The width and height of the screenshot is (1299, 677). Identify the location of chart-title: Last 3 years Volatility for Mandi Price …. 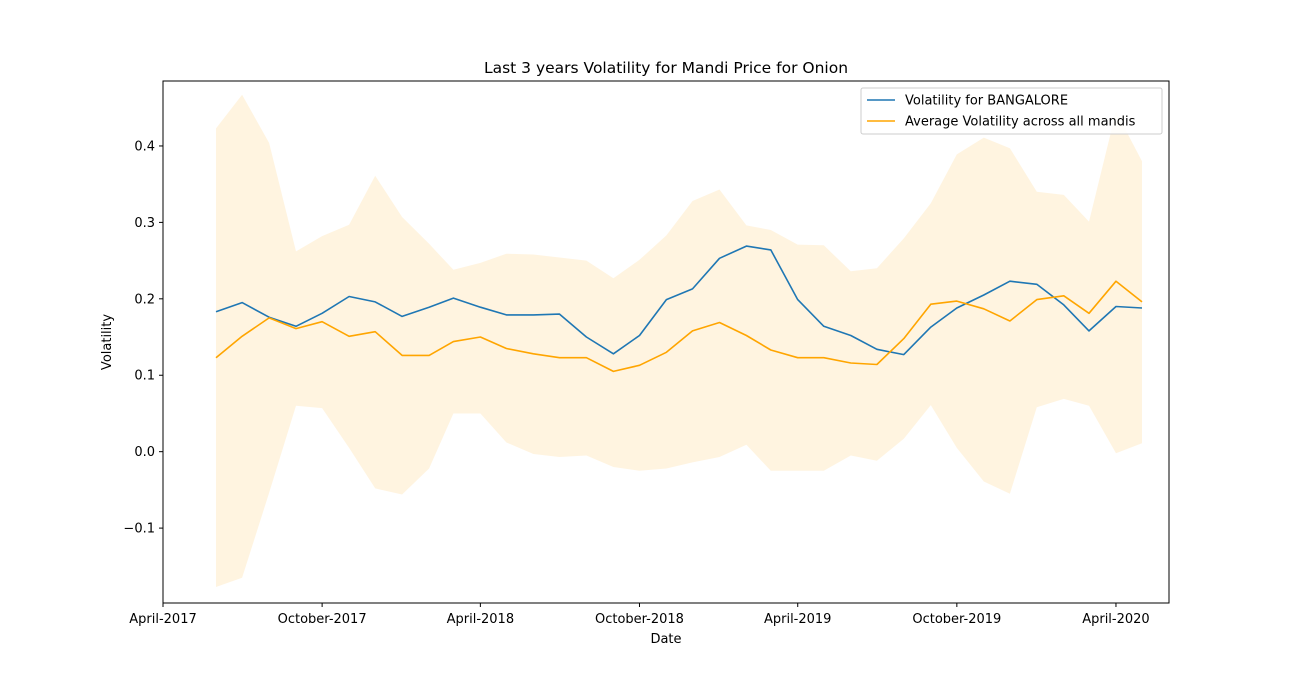
(666, 68).